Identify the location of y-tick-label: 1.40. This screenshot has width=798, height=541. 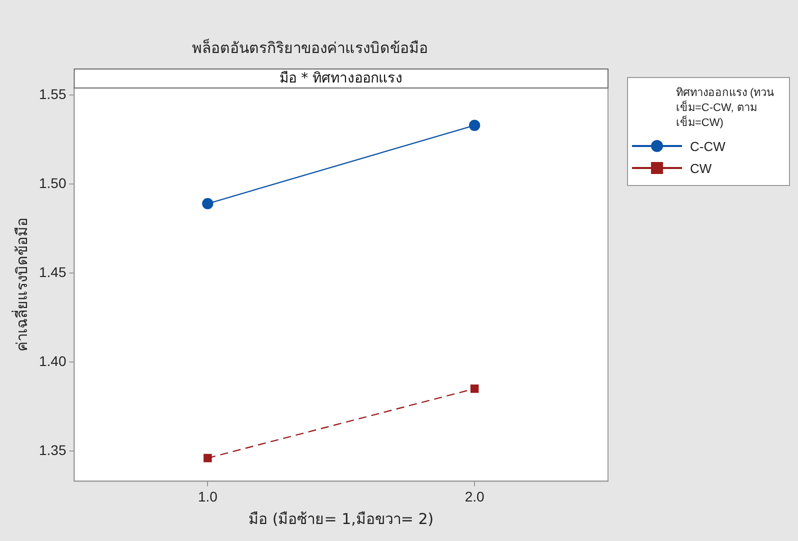
(52, 360).